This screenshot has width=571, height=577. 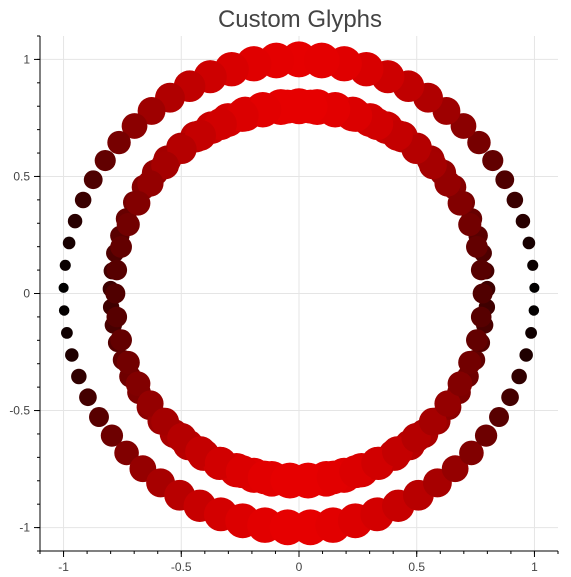 What do you see at coordinates (181, 567) in the screenshot?
I see `x-tick-label: -0.5` at bounding box center [181, 567].